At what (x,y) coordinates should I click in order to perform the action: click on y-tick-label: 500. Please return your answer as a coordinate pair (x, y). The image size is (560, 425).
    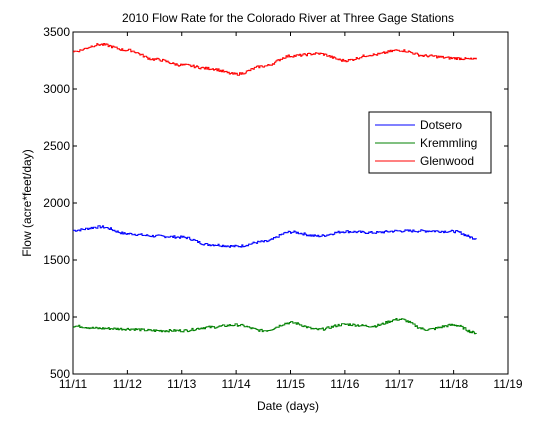
    Looking at the image, I should click on (60, 374).